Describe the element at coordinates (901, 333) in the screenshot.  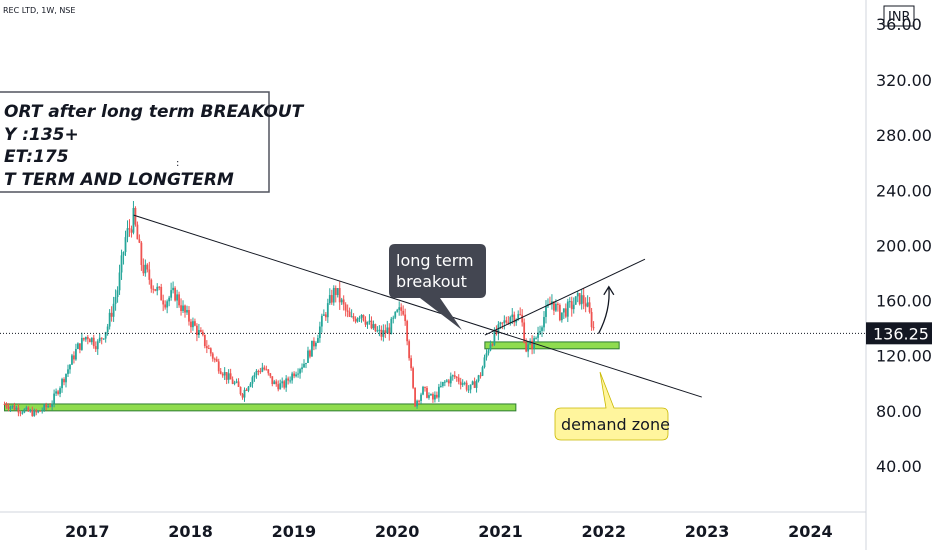
I see `current-price-label: 136.25` at that location.